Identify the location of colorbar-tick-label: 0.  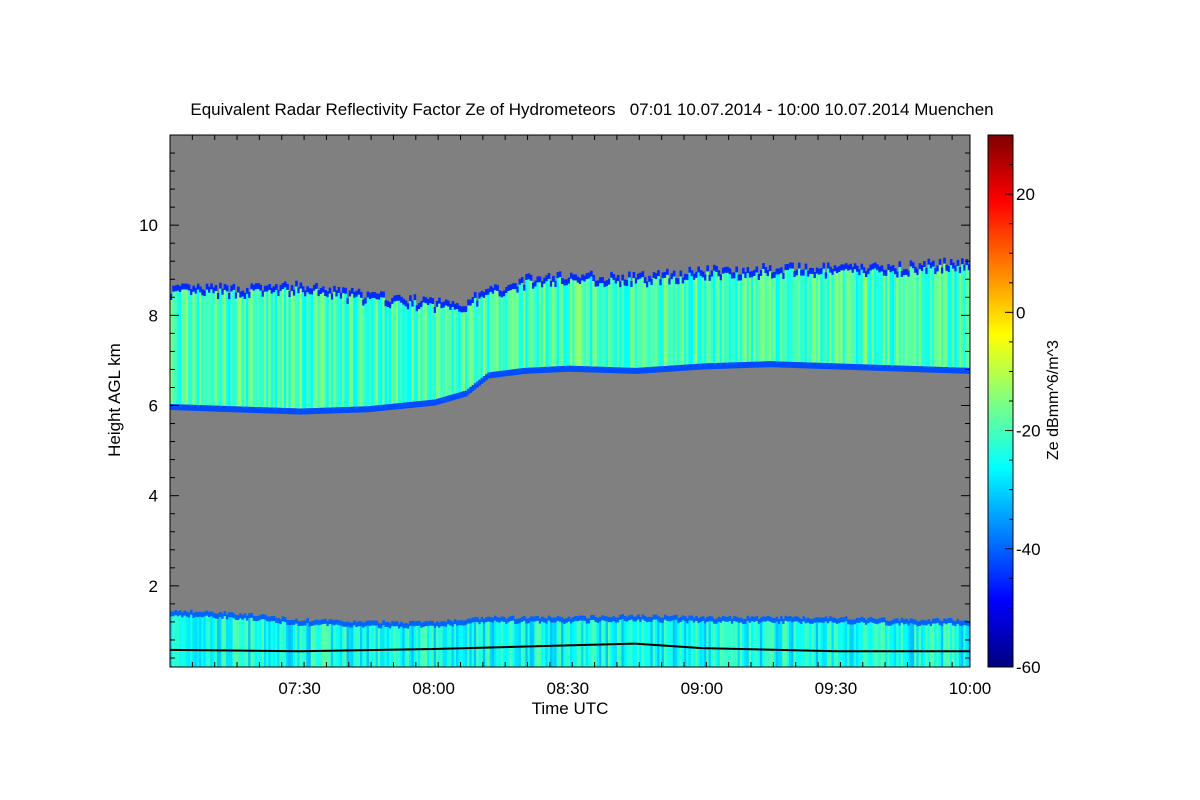
(1020, 312).